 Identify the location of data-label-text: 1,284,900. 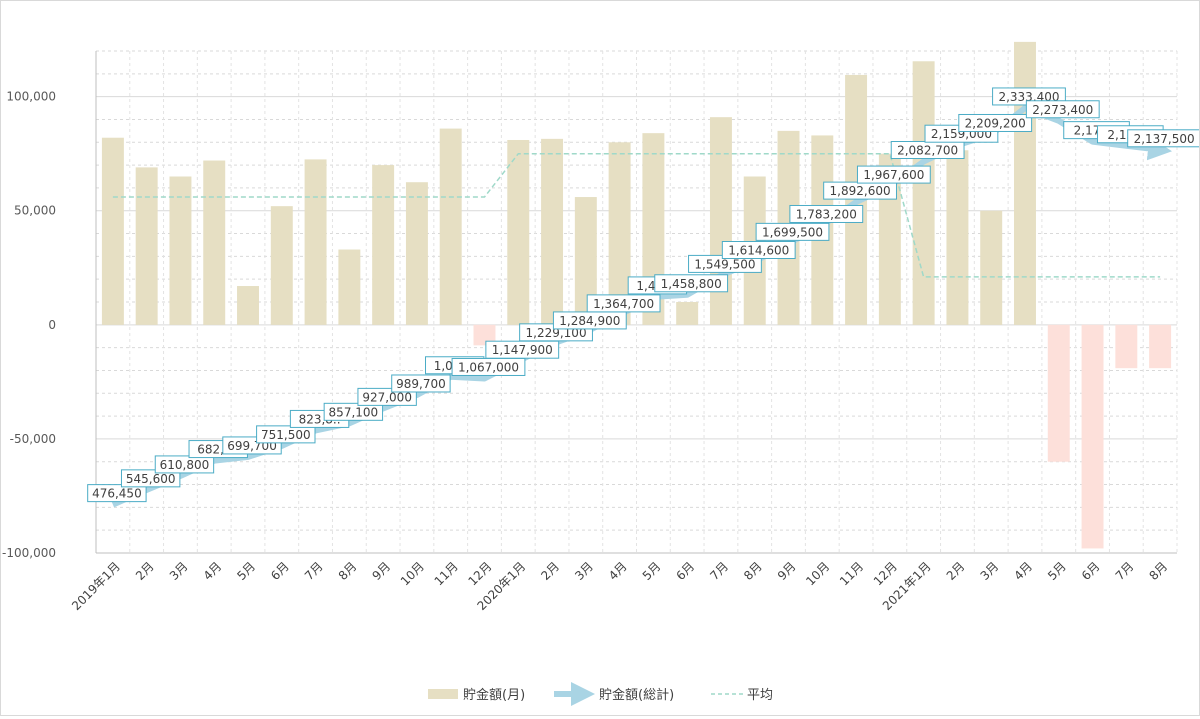
(589, 321).